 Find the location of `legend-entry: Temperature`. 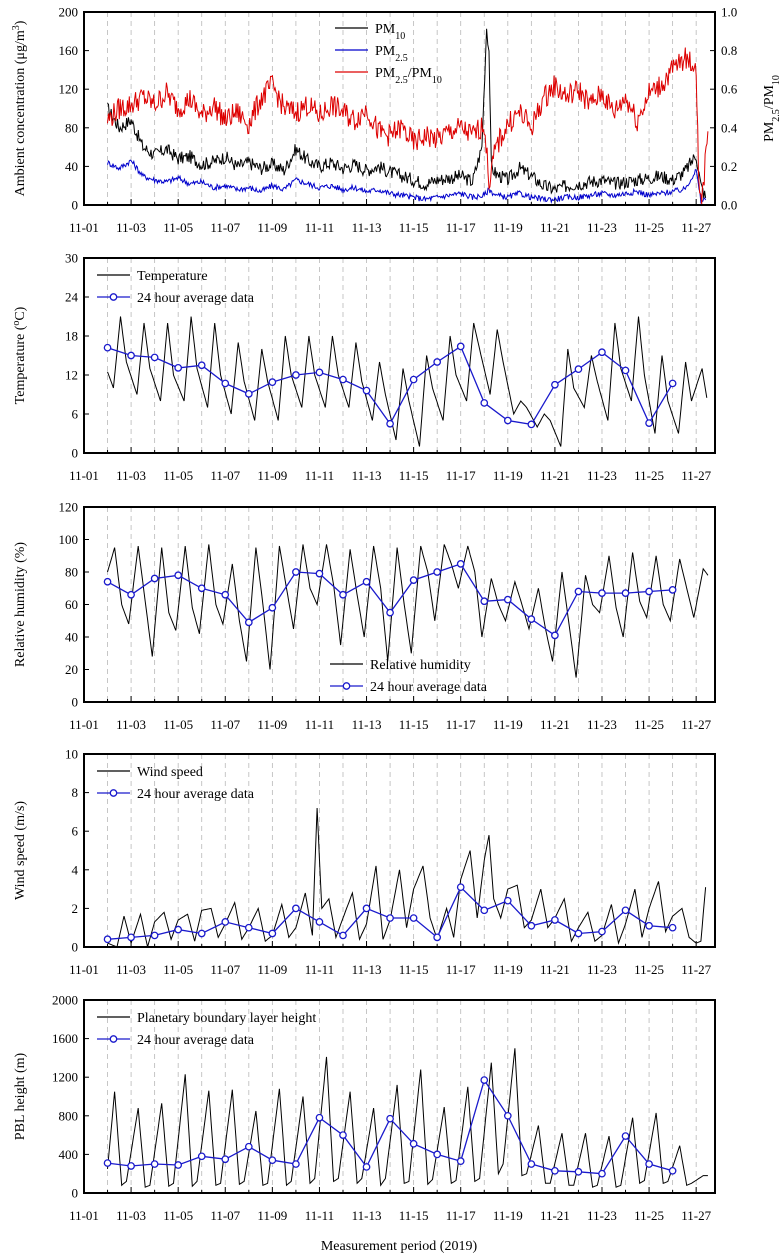

legend-entry: Temperature is located at coordinates (152, 276).